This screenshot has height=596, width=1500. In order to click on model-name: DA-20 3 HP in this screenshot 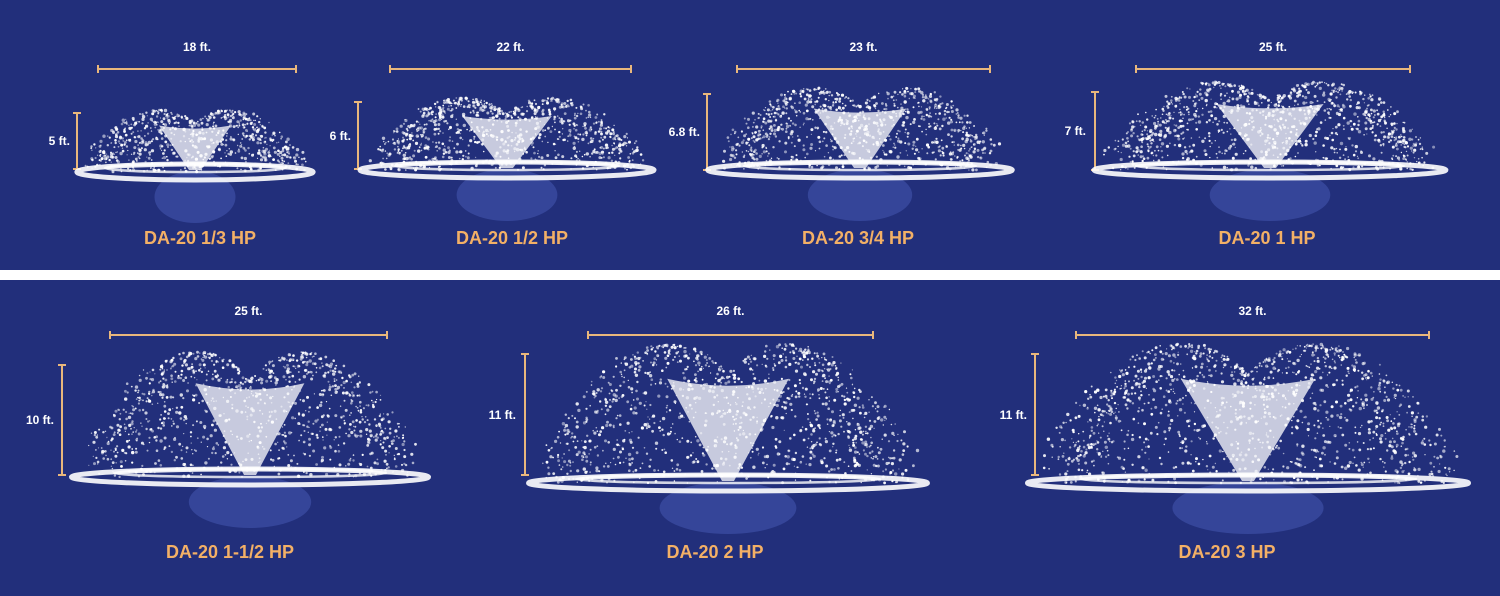, I will do `click(1227, 552)`.